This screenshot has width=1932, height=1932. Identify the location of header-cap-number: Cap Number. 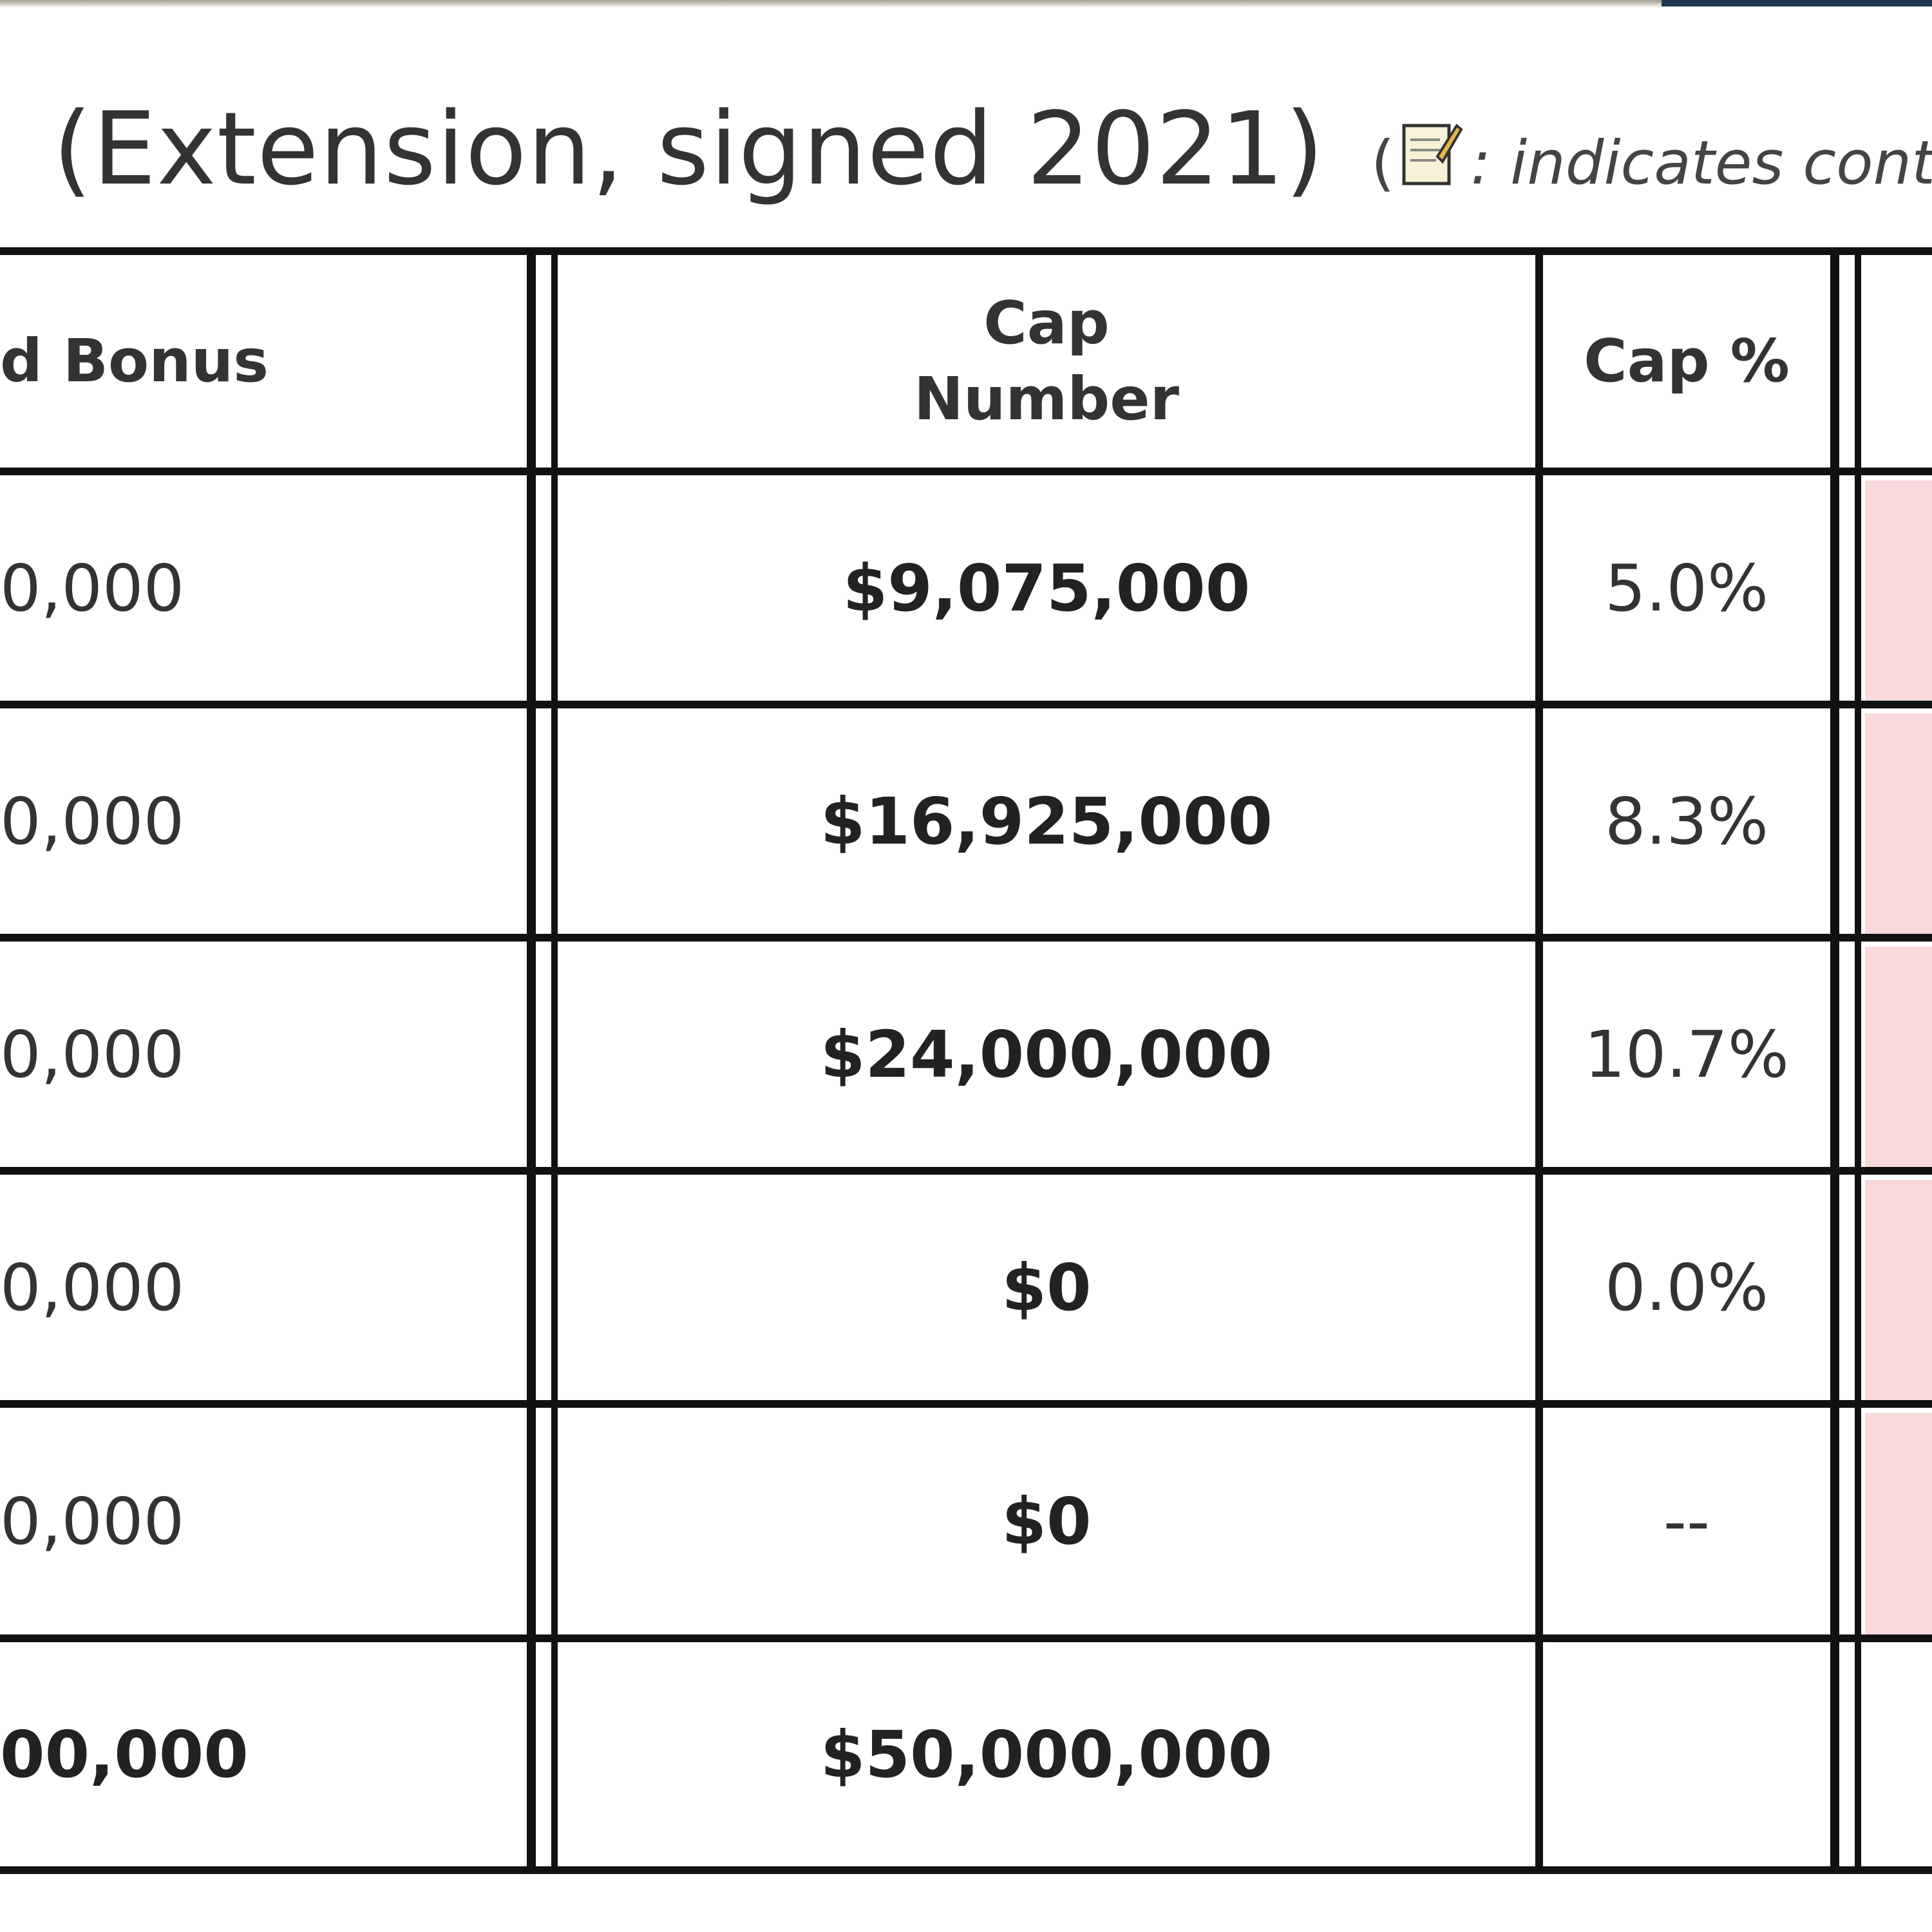
(1046, 362).